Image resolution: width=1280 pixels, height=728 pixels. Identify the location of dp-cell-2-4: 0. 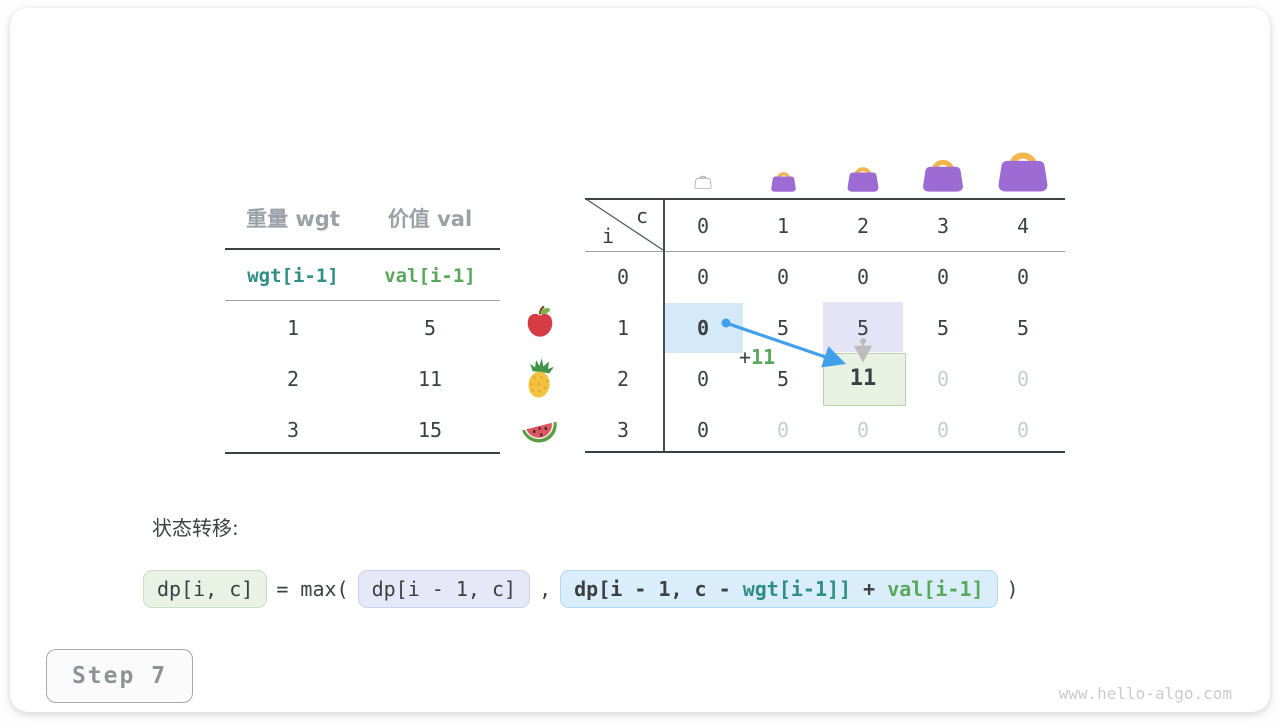
(1023, 379).